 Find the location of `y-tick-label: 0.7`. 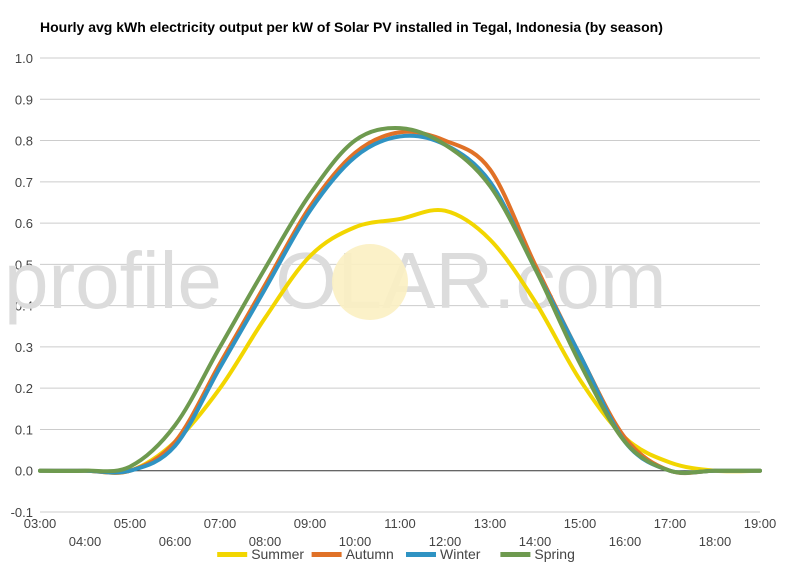

y-tick-label: 0.7 is located at coordinates (24, 182).